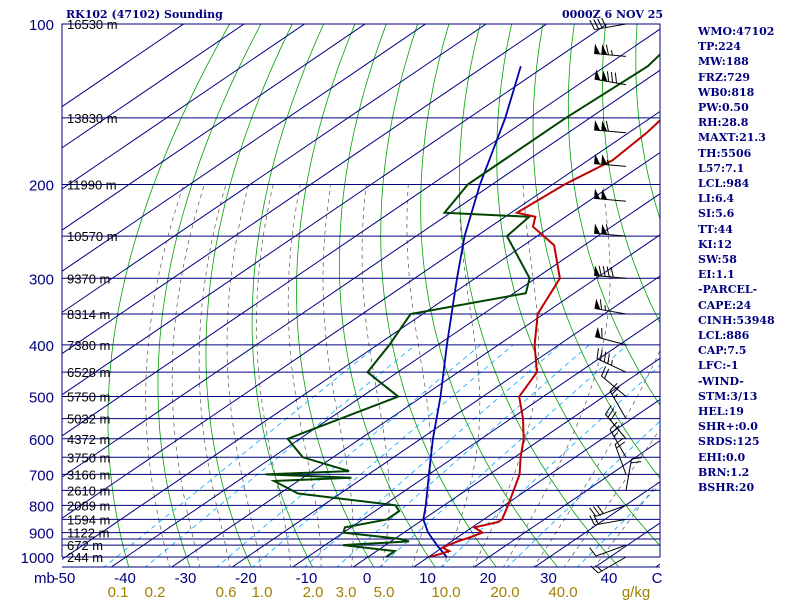 This screenshot has width=800, height=600. Describe the element at coordinates (85, 545) in the screenshot. I see `height-label: 672 m` at that location.